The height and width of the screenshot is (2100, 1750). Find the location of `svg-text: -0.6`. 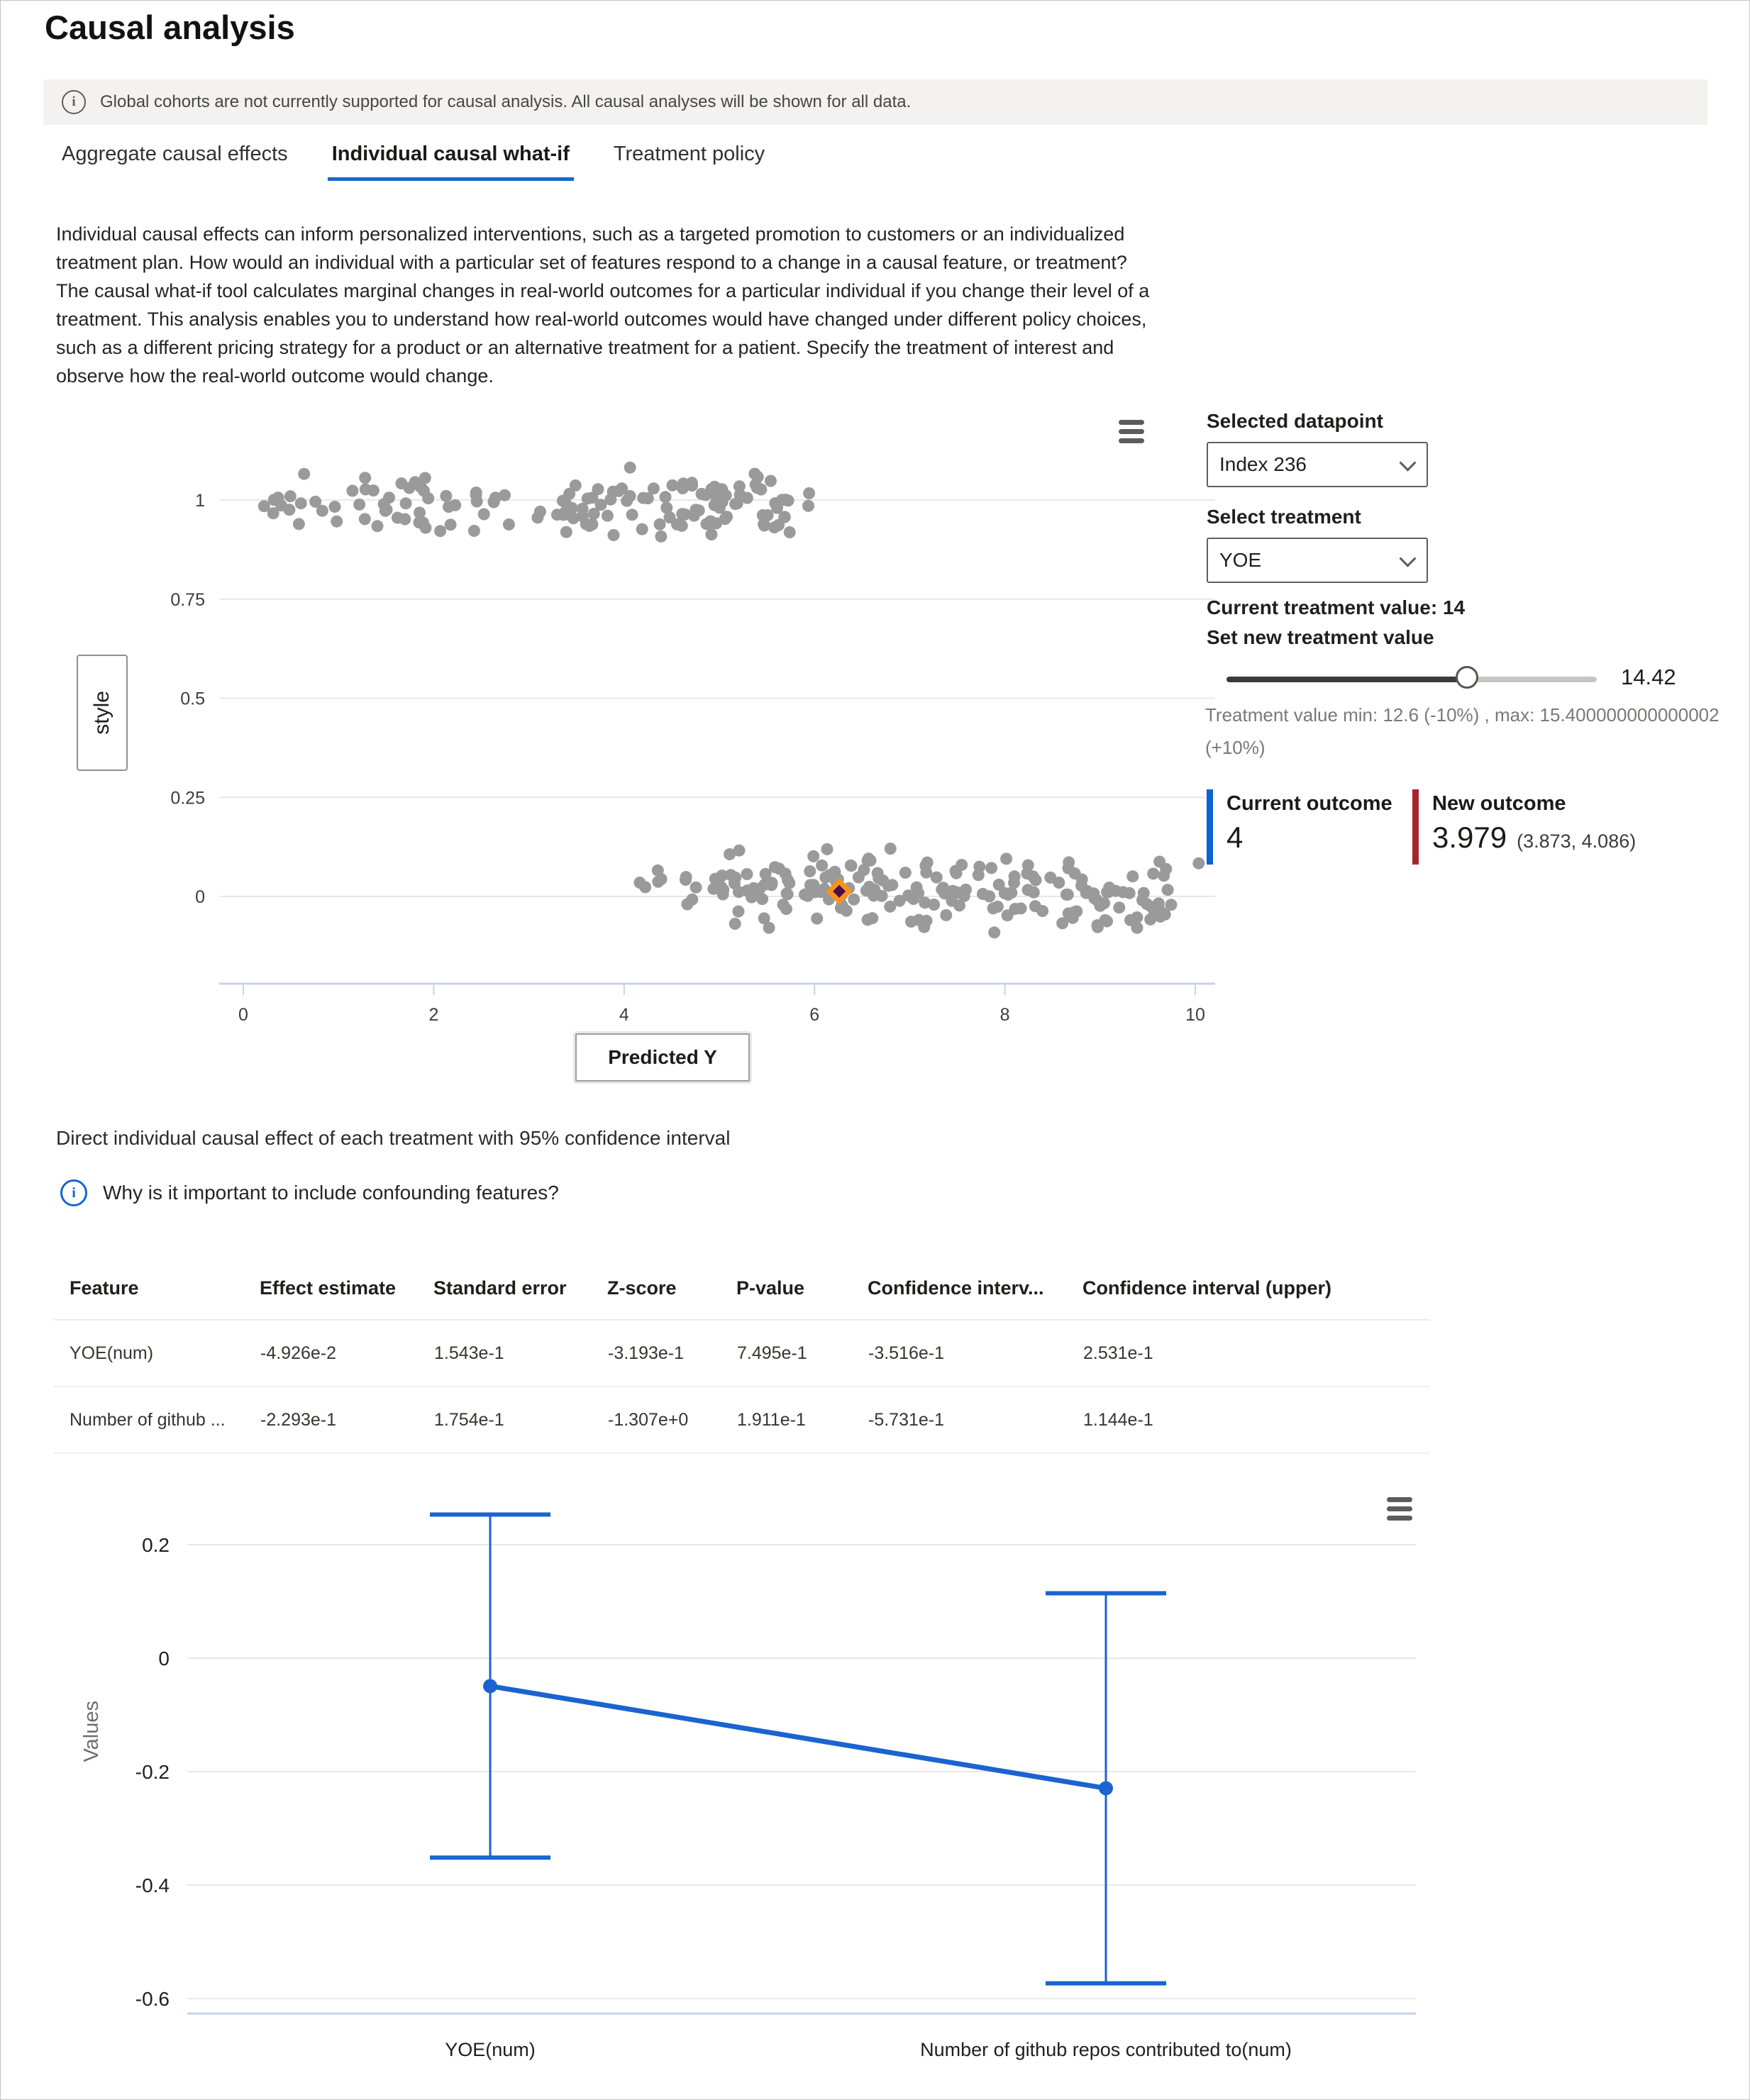

svg-text: -0.6 is located at coordinates (153, 1999).